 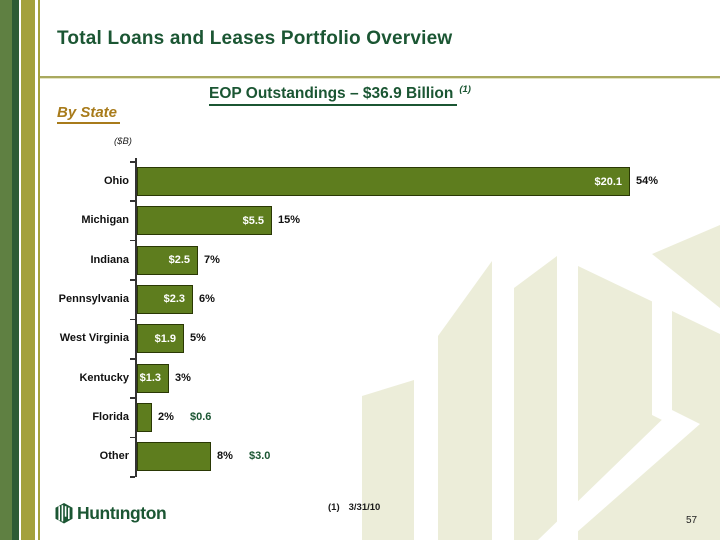 I want to click on bar: $2.3, so click(x=165, y=299).